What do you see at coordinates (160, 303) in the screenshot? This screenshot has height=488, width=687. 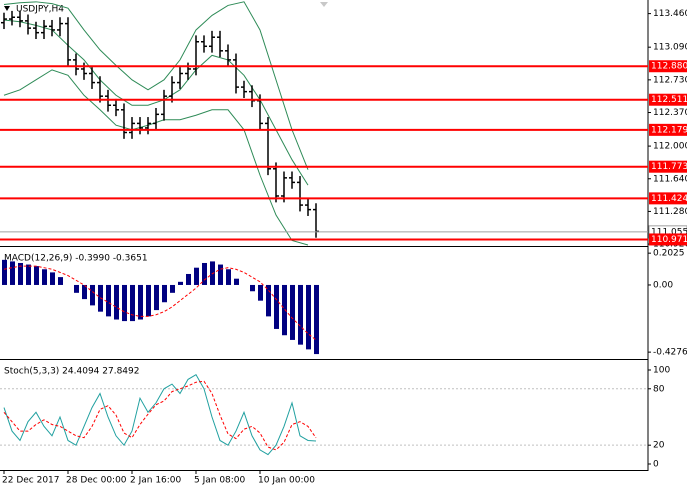 I see `macd-signal` at bounding box center [160, 303].